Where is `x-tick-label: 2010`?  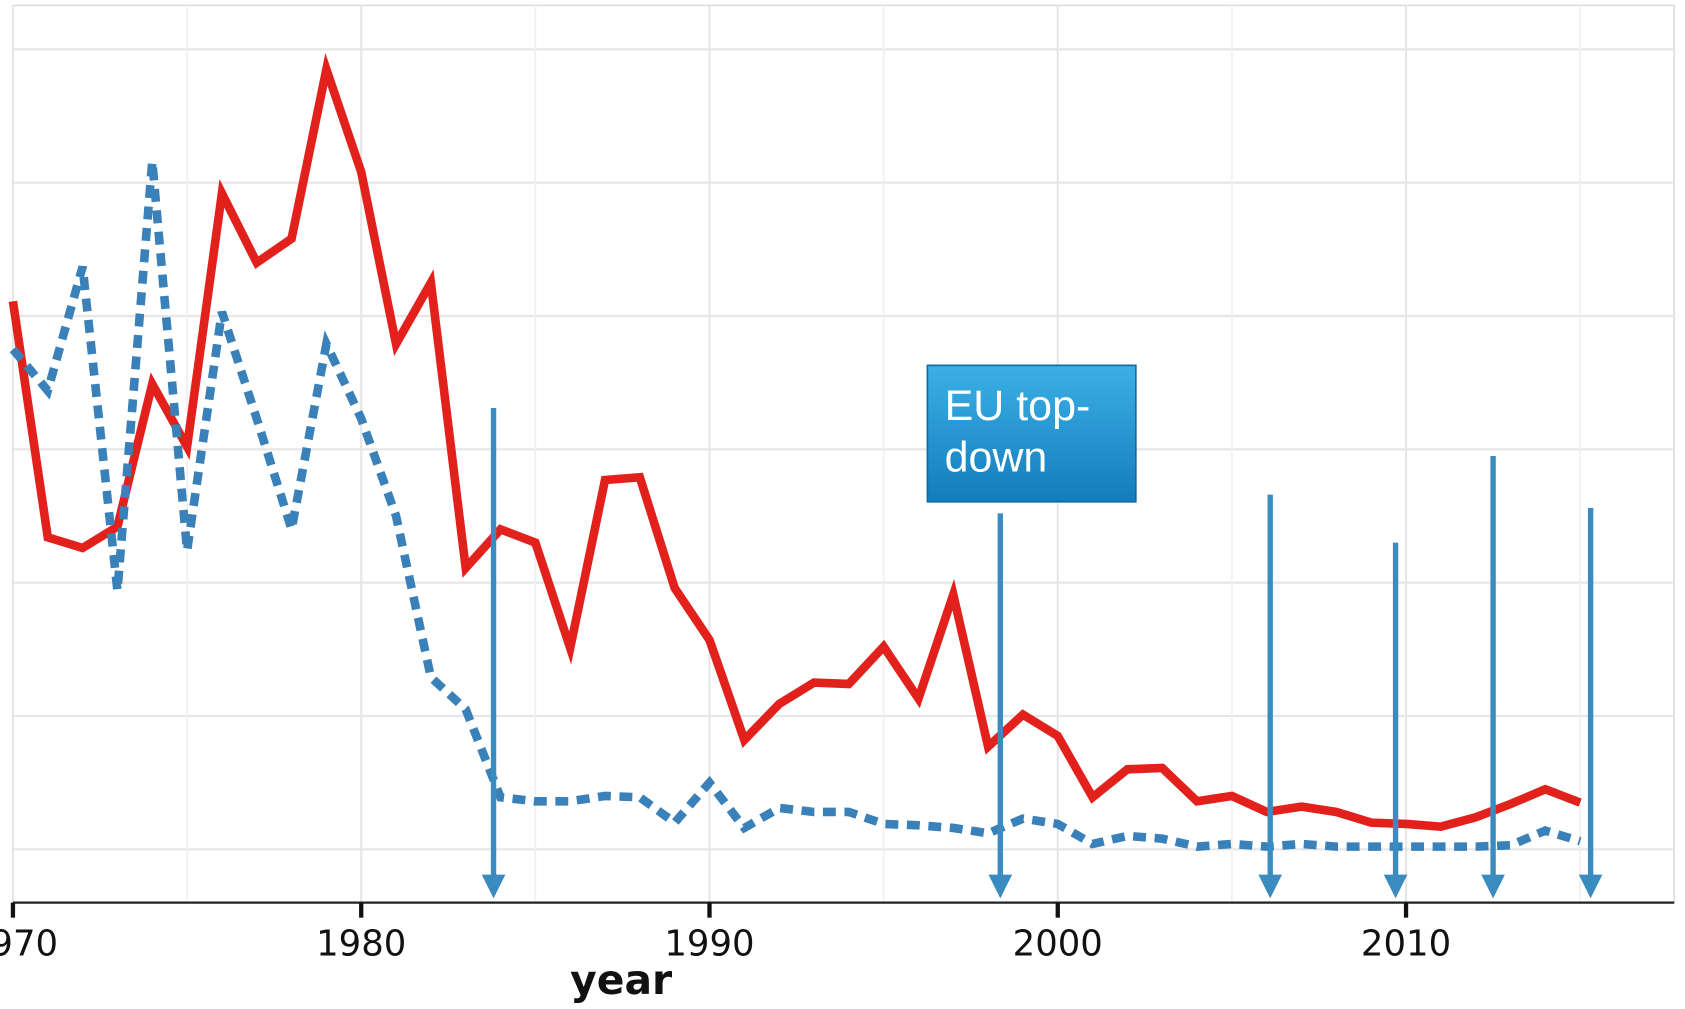
x-tick-label: 2010 is located at coordinates (1406, 944).